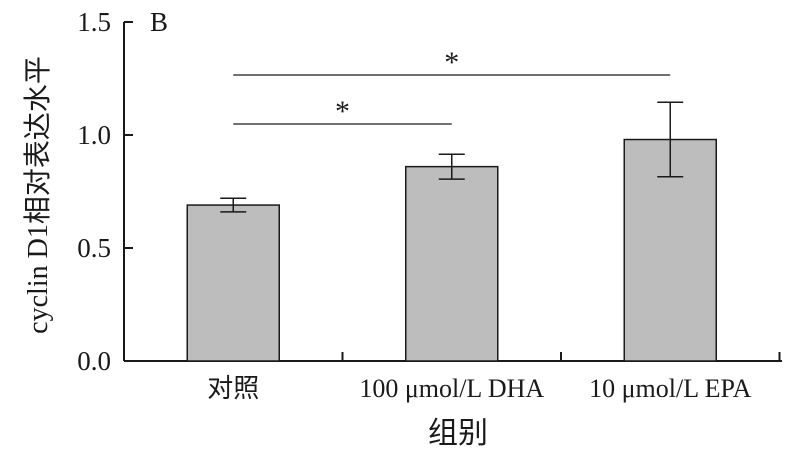 The image size is (792, 452). Describe the element at coordinates (38, 195) in the screenshot. I see `y-axis-title: cyclin D1相对表达水平` at that location.